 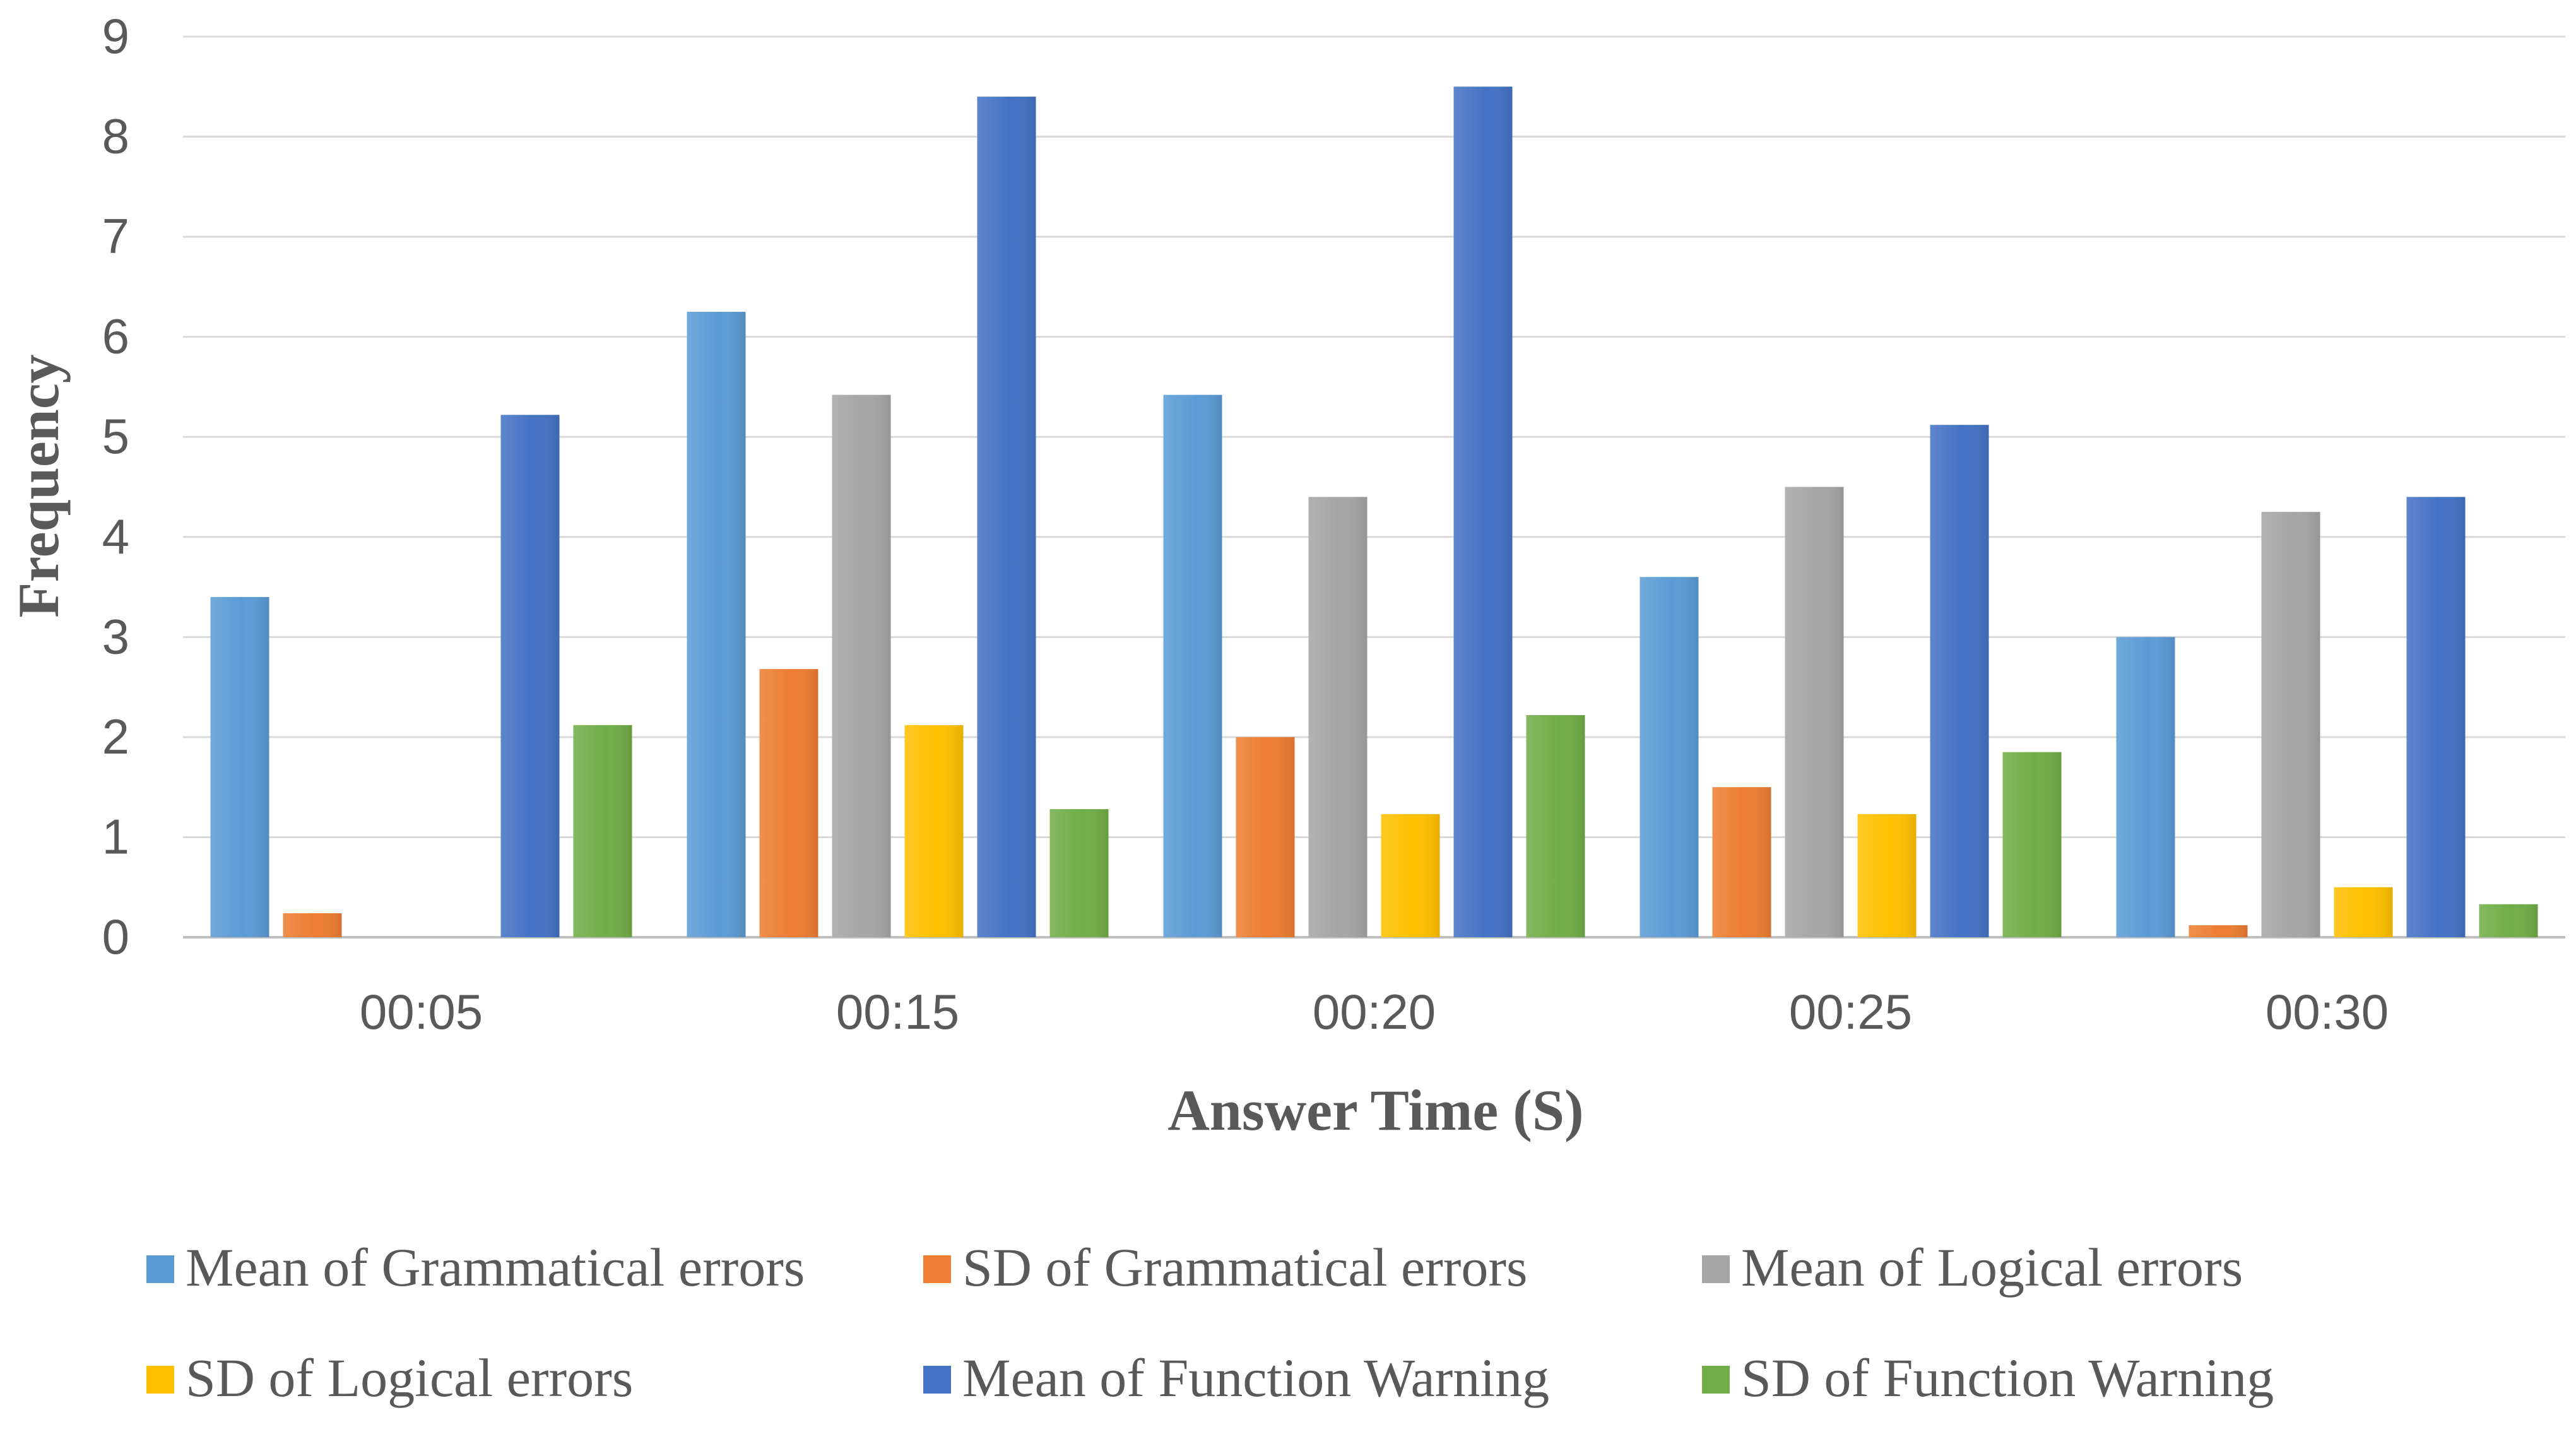 I want to click on x-tick-label: 00:05, so click(x=421, y=1011).